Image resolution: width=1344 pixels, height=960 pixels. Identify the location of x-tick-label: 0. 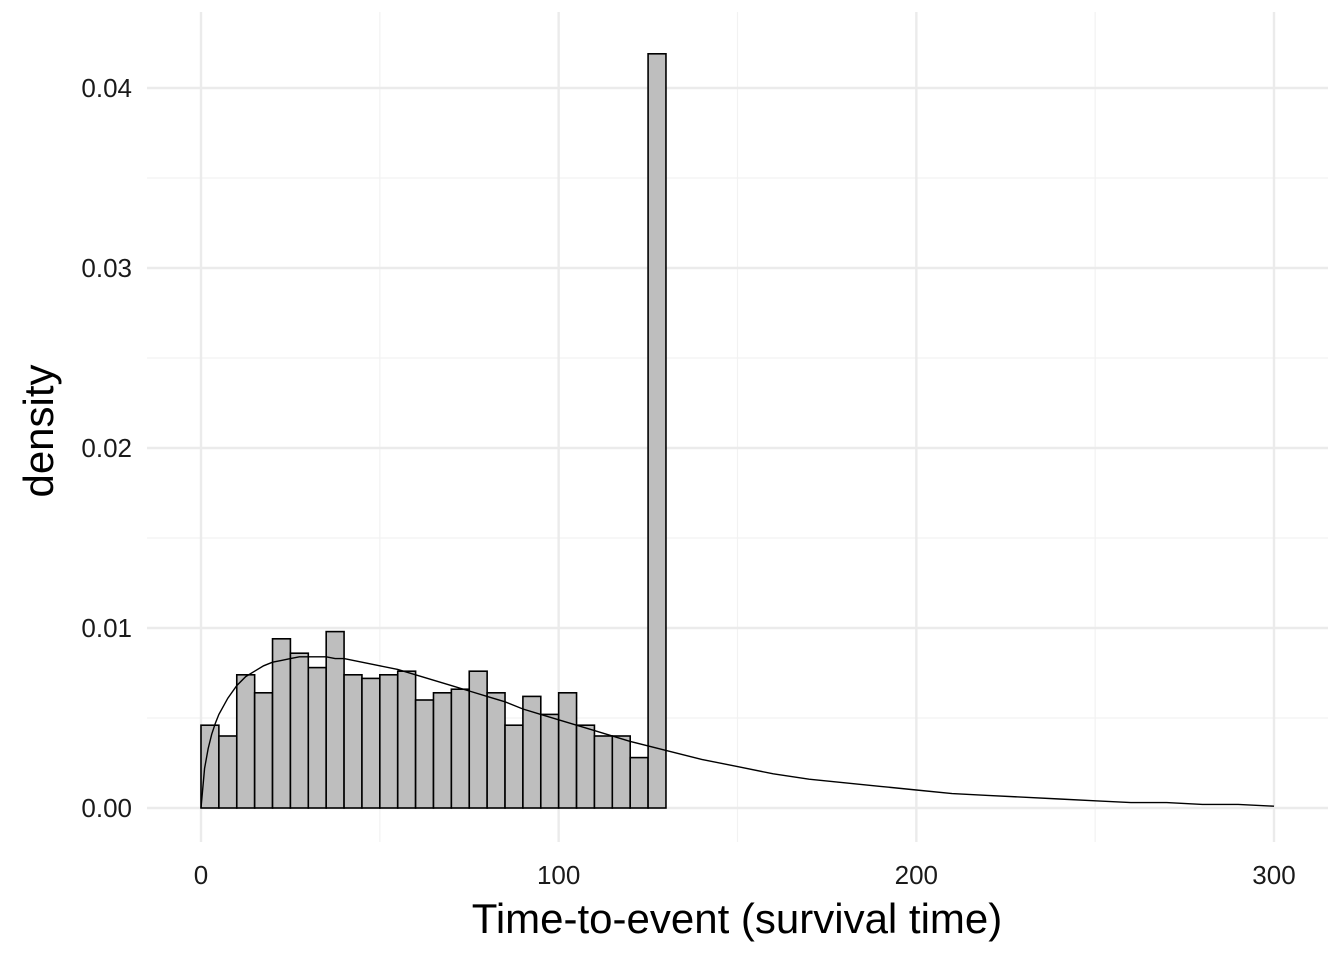
(201, 875).